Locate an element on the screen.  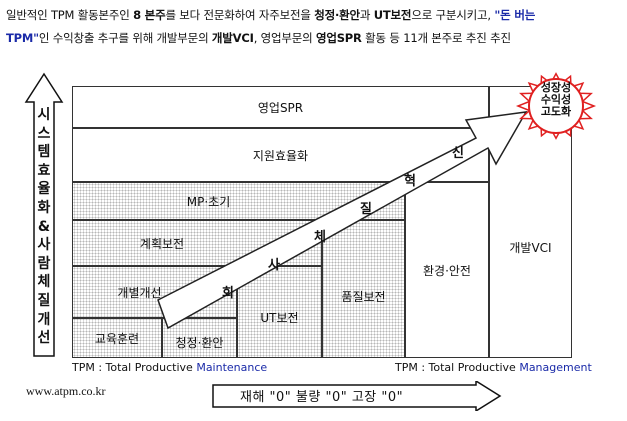
clean-safety-label: 청정·환안 is located at coordinates (199, 342).